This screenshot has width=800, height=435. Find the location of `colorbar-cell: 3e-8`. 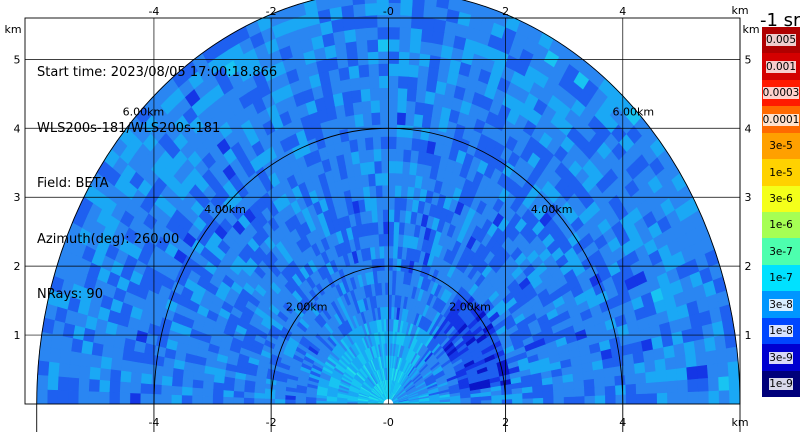

colorbar-cell: 3e-8 is located at coordinates (781, 305).